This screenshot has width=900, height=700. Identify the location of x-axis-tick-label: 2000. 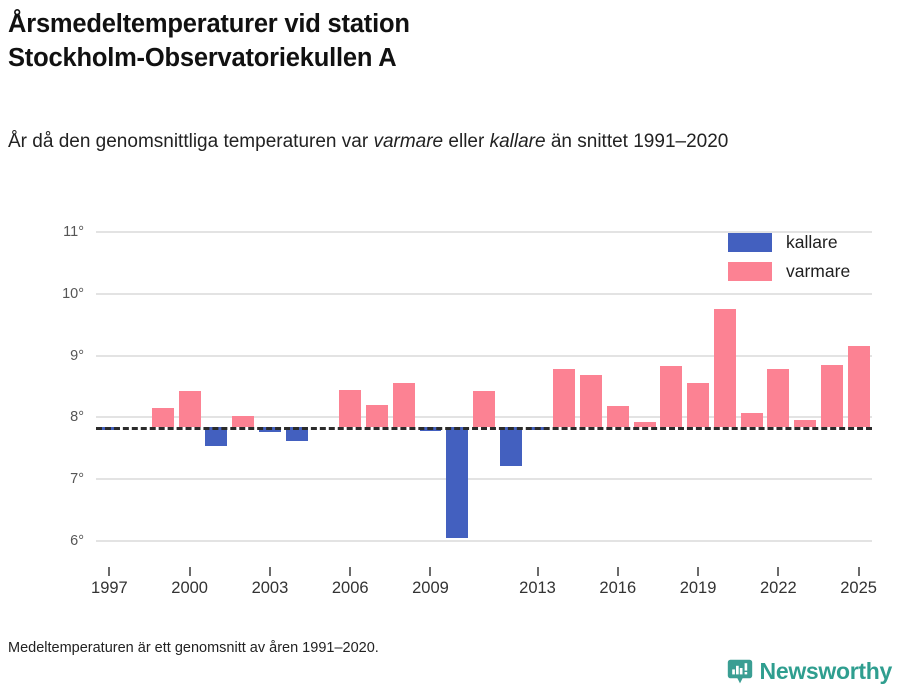
(189, 588).